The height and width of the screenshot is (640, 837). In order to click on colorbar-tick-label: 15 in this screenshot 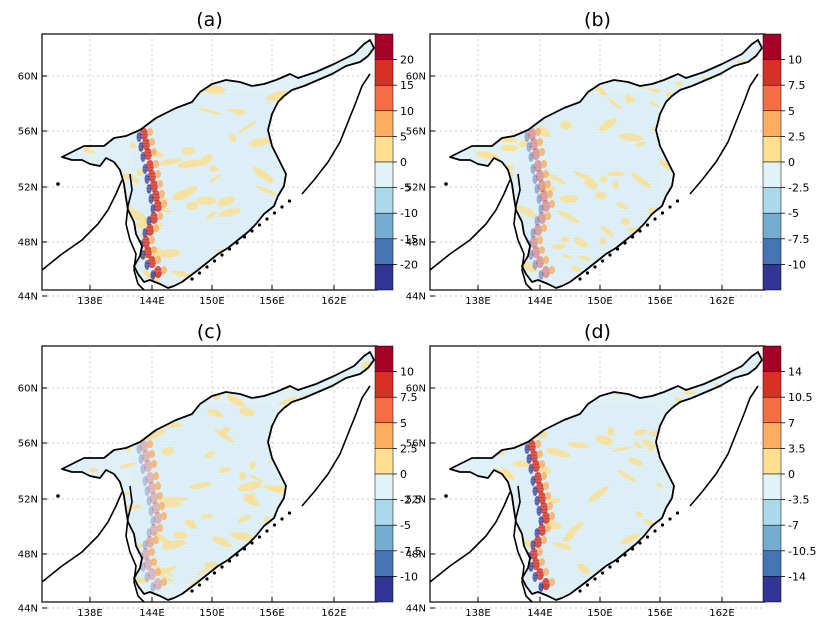, I will do `click(407, 85)`.